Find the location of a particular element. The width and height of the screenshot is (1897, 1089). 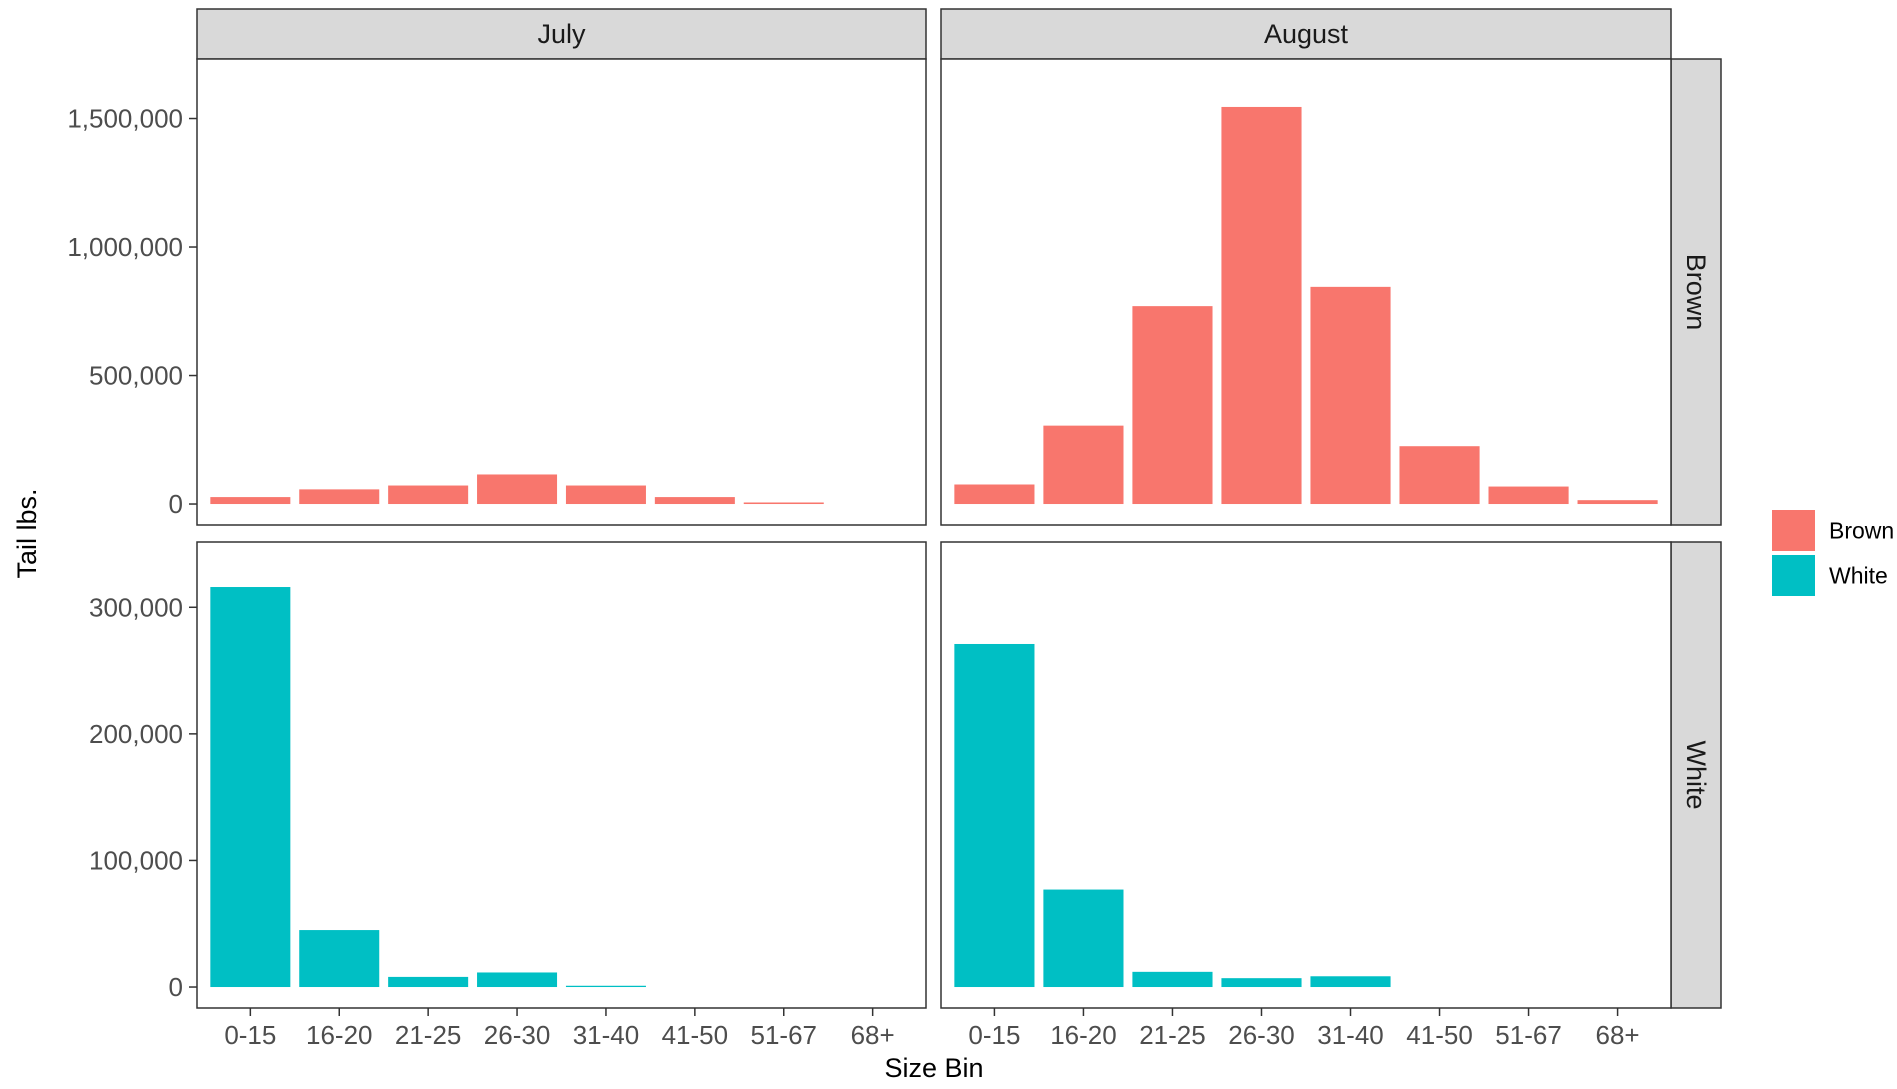

y-tick-label: 1,000,000 is located at coordinates (125, 247).